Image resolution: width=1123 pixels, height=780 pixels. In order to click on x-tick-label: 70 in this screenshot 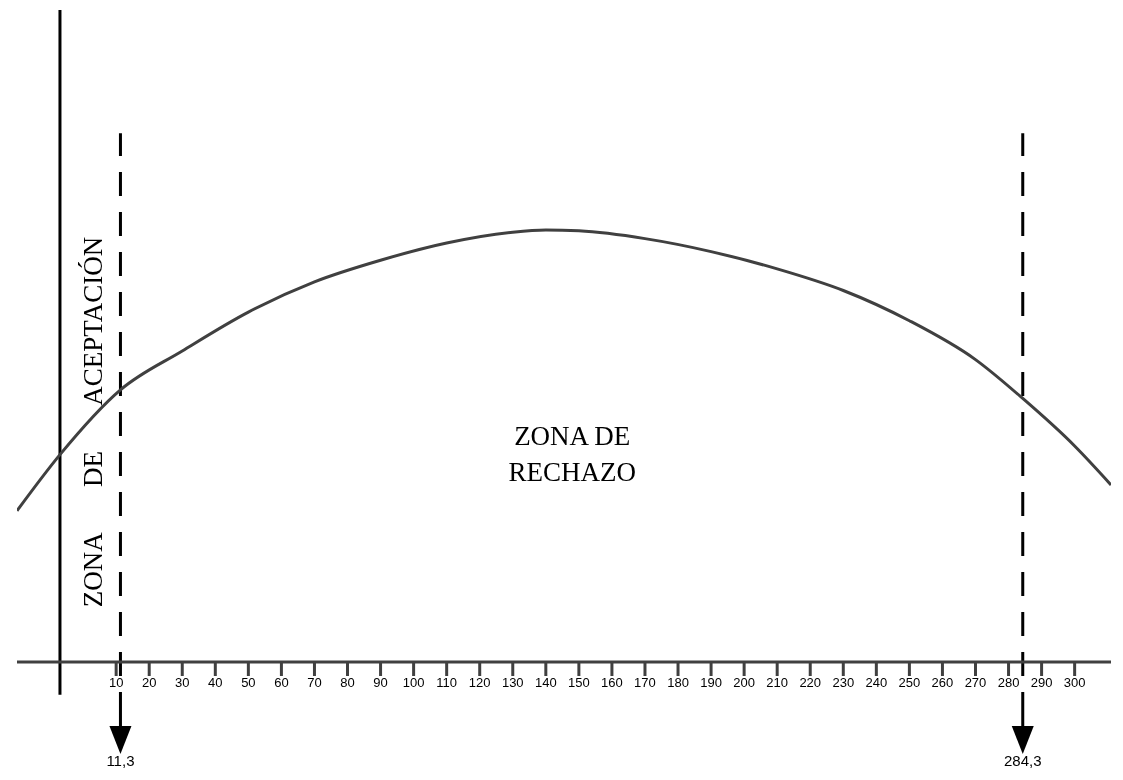, I will do `click(314, 683)`.